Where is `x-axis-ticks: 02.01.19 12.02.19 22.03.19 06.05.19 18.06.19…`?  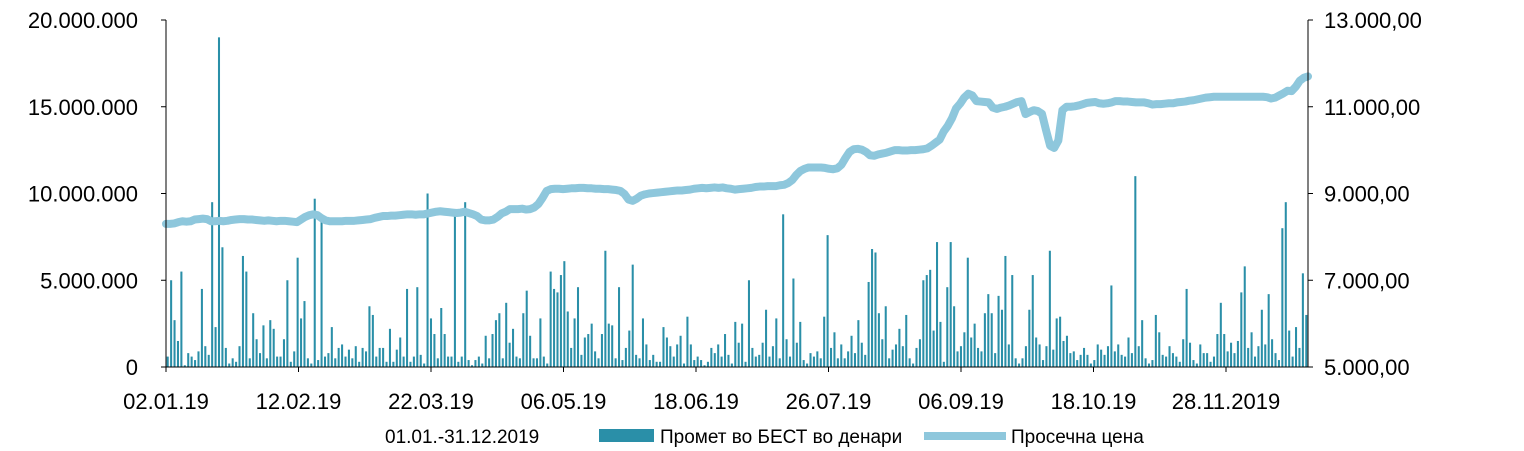 x-axis-ticks: 02.01.19 12.02.19 22.03.19 06.05.19 18.06.19… is located at coordinates (701, 390).